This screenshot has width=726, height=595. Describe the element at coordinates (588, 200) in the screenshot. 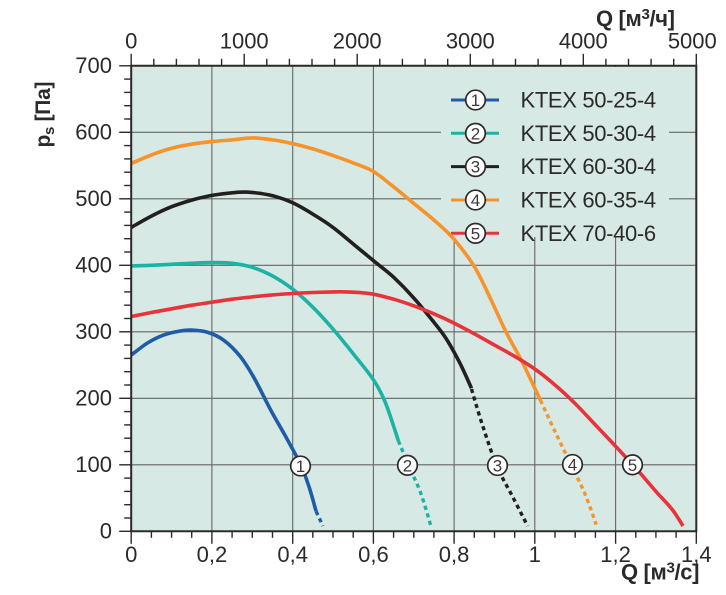

I see `svg-text: KTEX 60-35-4` at that location.